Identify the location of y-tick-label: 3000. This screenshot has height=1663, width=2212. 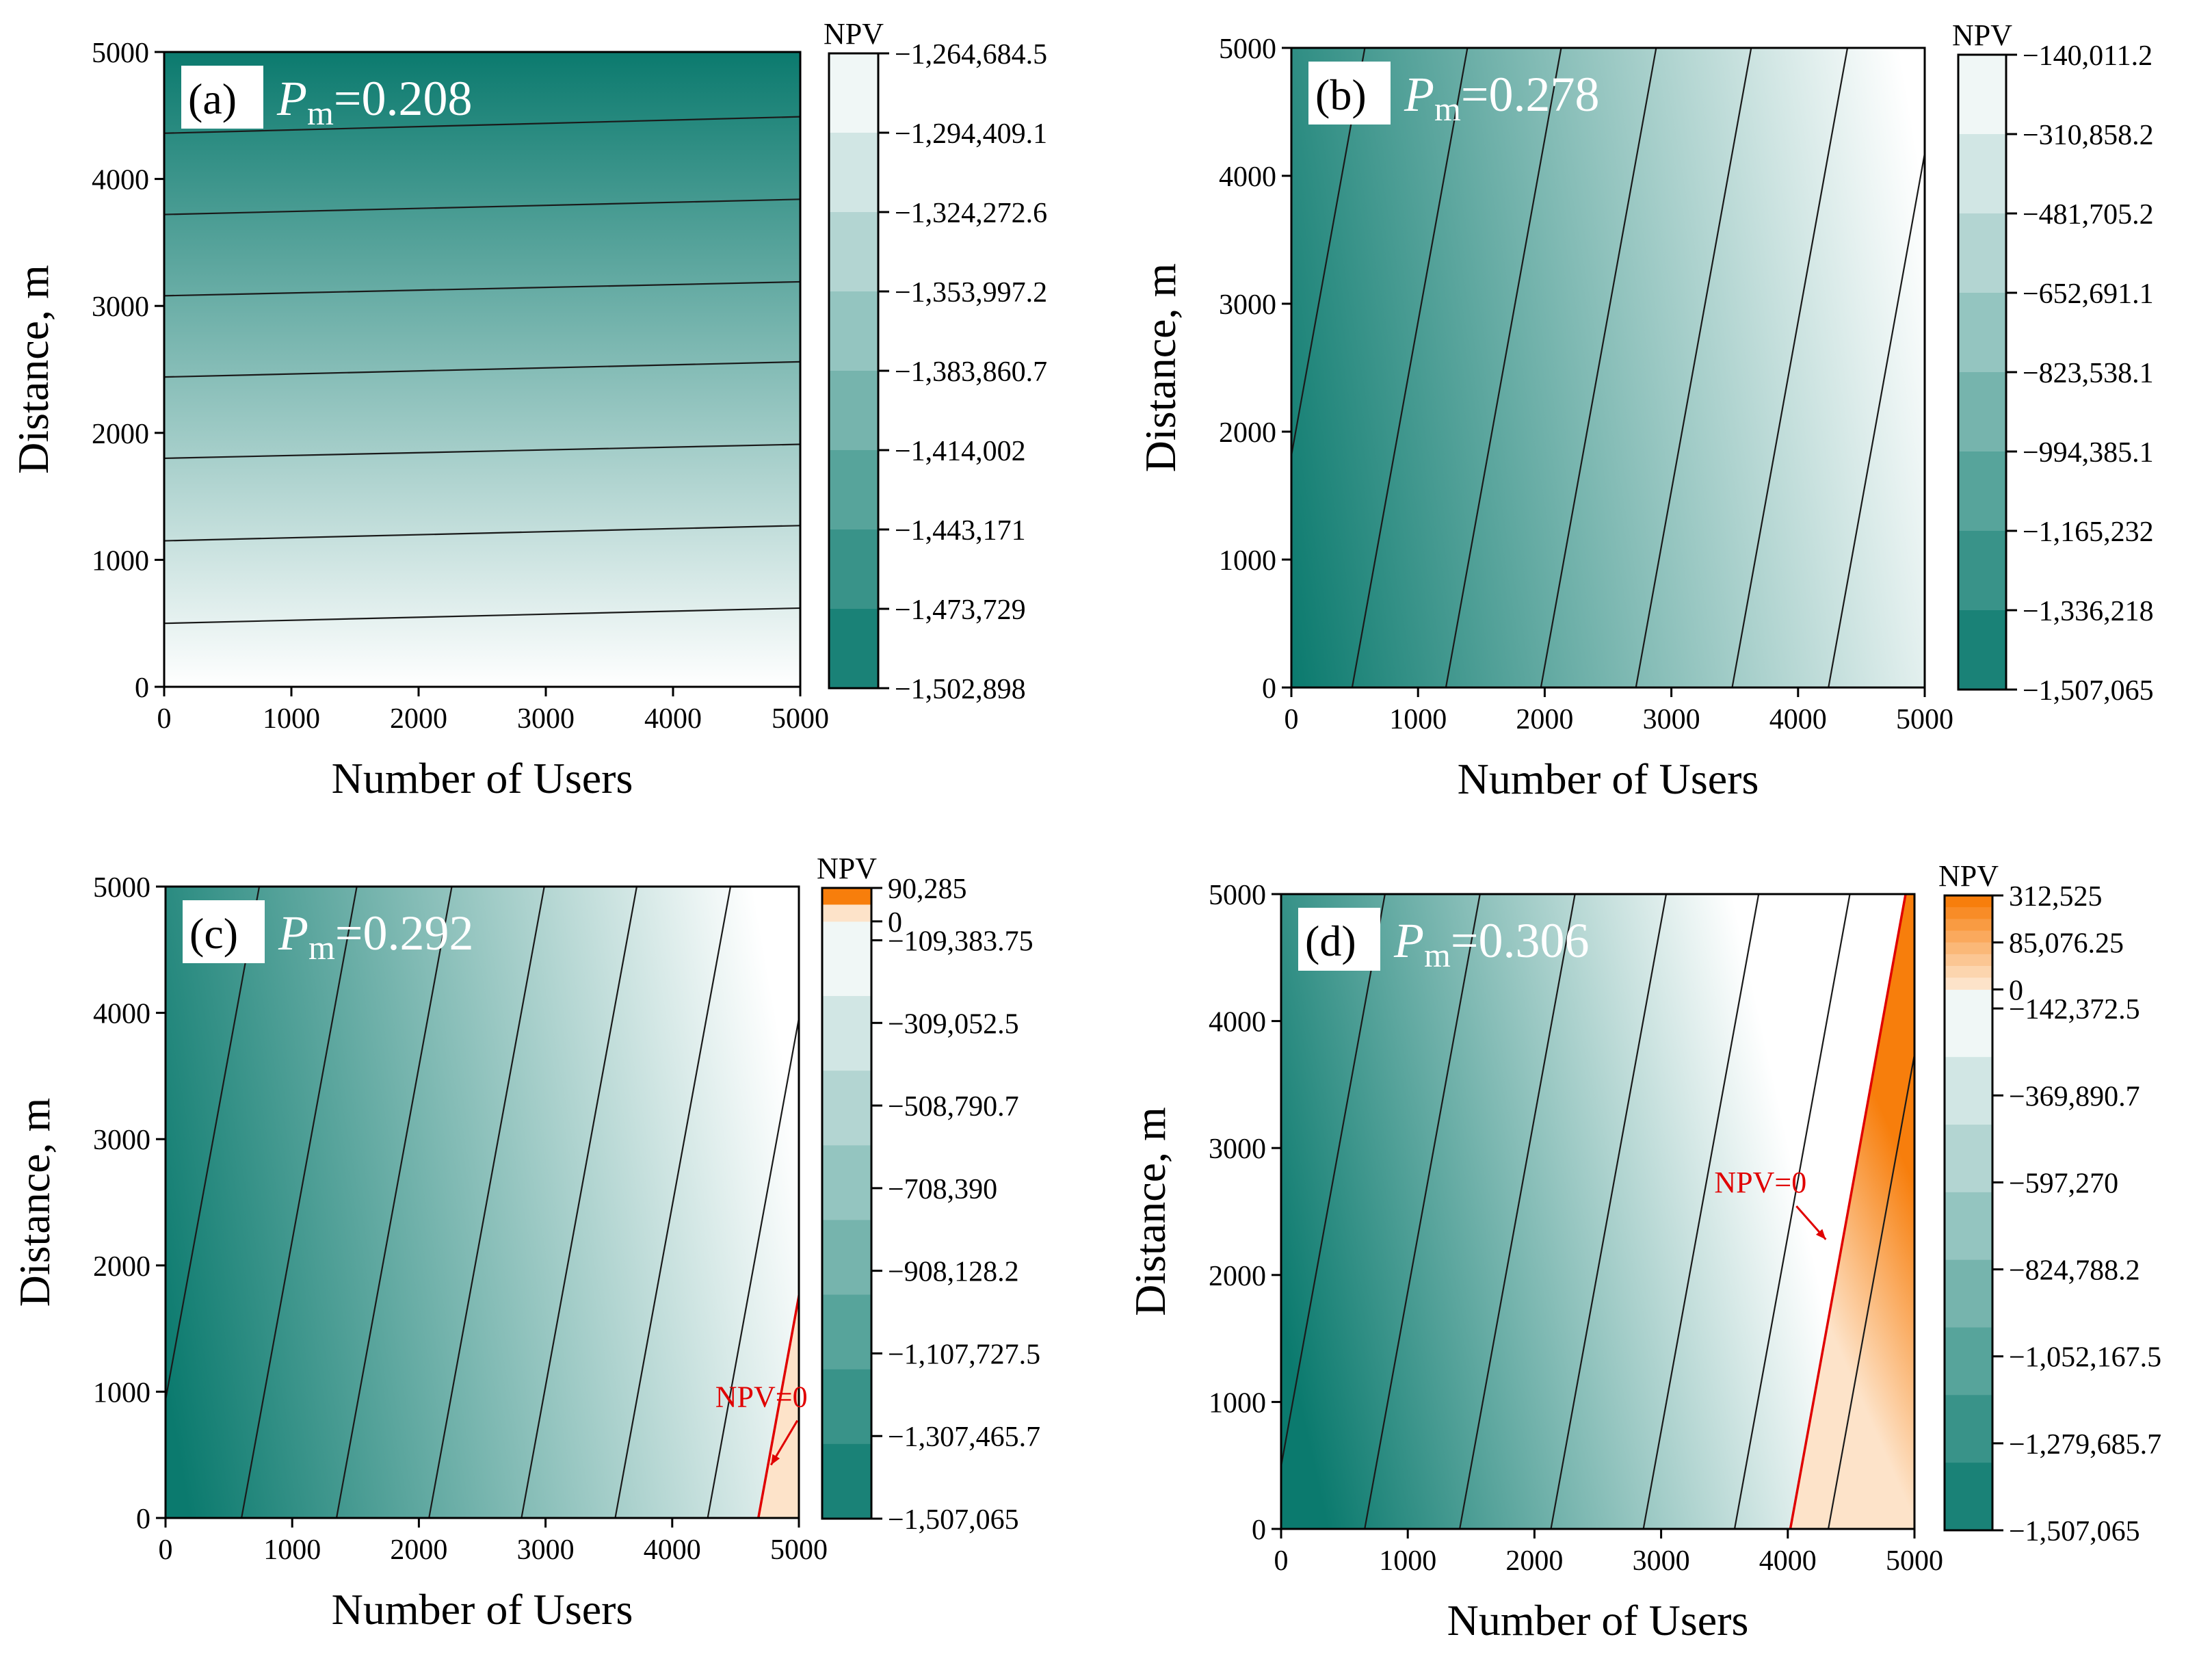
(1247, 305).